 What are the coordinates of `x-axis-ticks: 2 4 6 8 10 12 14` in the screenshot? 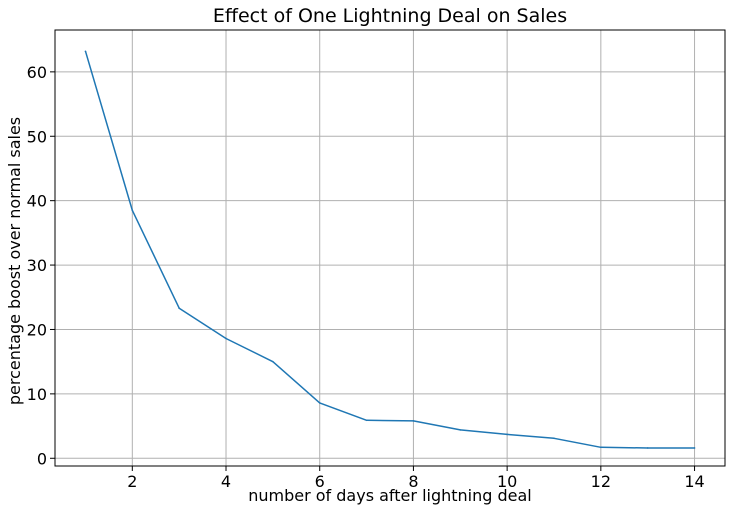 It's located at (416, 478).